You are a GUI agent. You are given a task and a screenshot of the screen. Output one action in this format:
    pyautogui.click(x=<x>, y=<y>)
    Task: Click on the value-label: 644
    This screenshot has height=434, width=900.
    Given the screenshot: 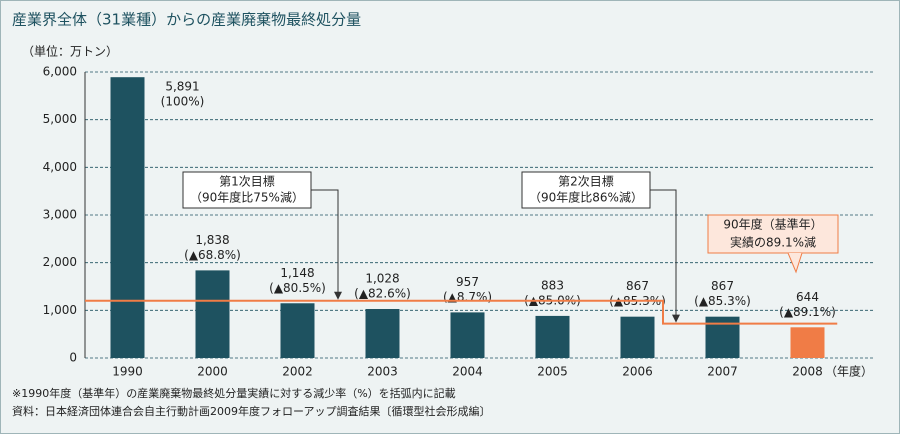 What is the action you would take?
    pyautogui.click(x=807, y=297)
    